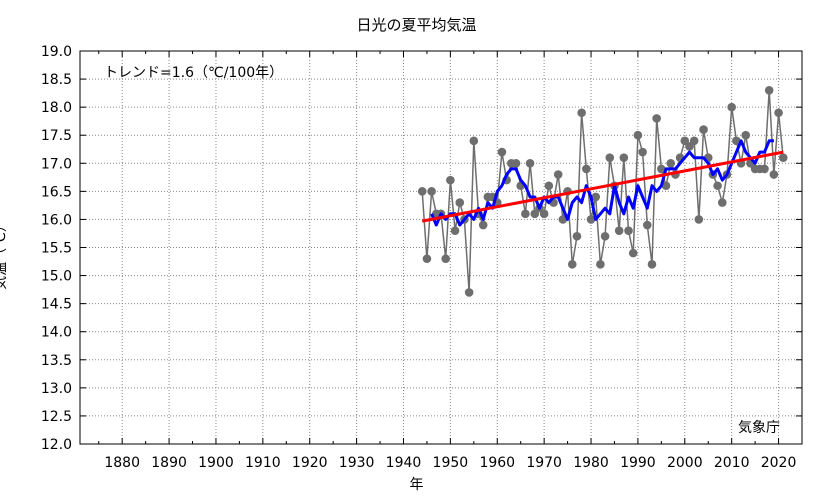 The image size is (833, 498). What do you see at coordinates (404, 463) in the screenshot?
I see `x-tick-label: 1940` at bounding box center [404, 463].